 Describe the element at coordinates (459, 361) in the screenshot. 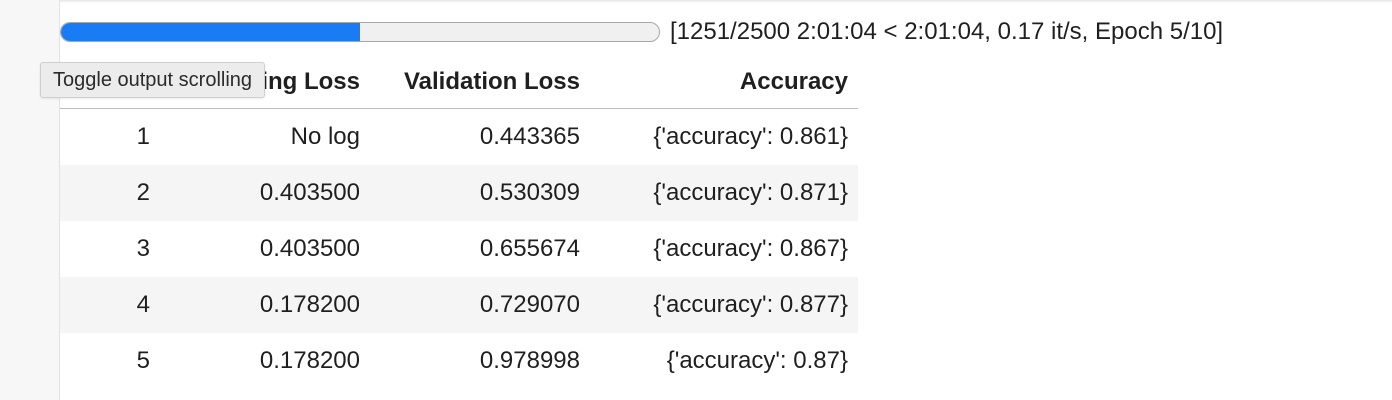

I see `table-row: 5 0.178200 0.978998 {'accuracy': 0.87}` at that location.